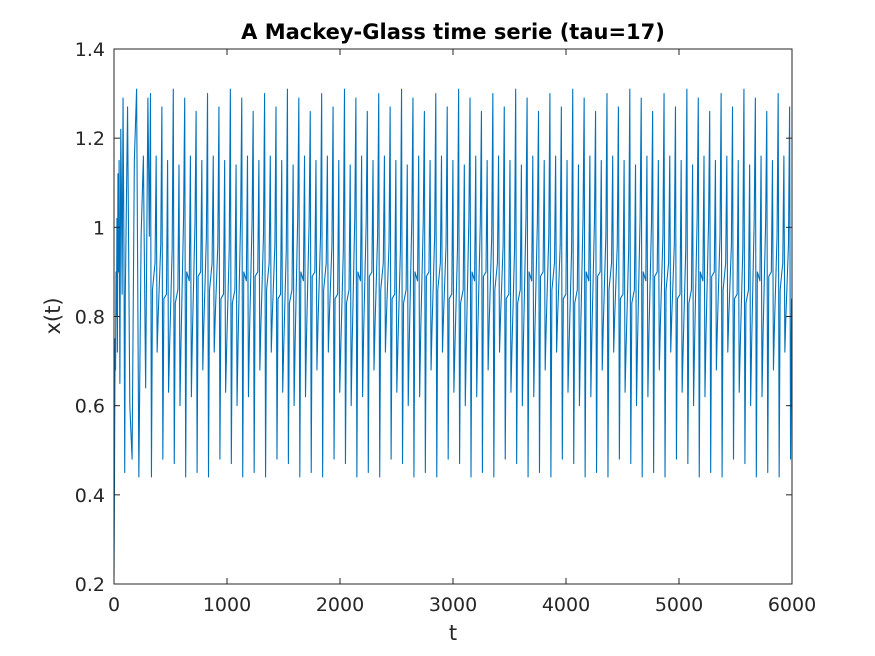  Describe the element at coordinates (340, 605) in the screenshot. I see `x-tick-label: 2000` at that location.